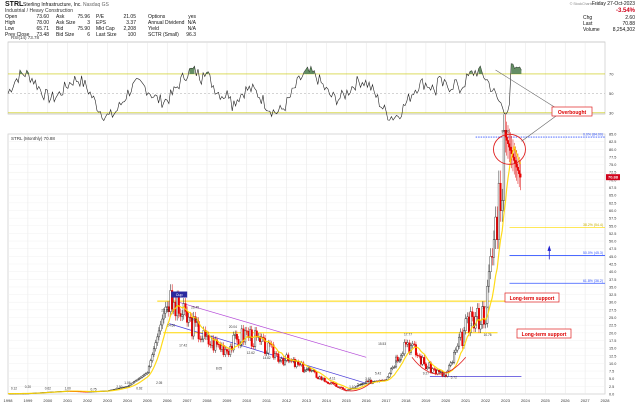 This screenshot has height=406, width=640. What do you see at coordinates (407, 400) in the screenshot?
I see `x-tick-label: 2018` at bounding box center [407, 400].